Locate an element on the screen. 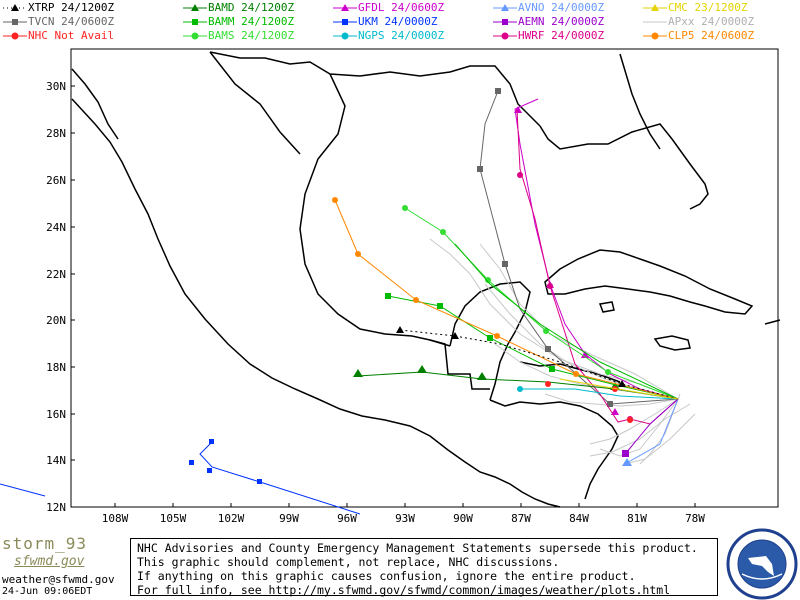  xtrp-track is located at coordinates (539, 364).